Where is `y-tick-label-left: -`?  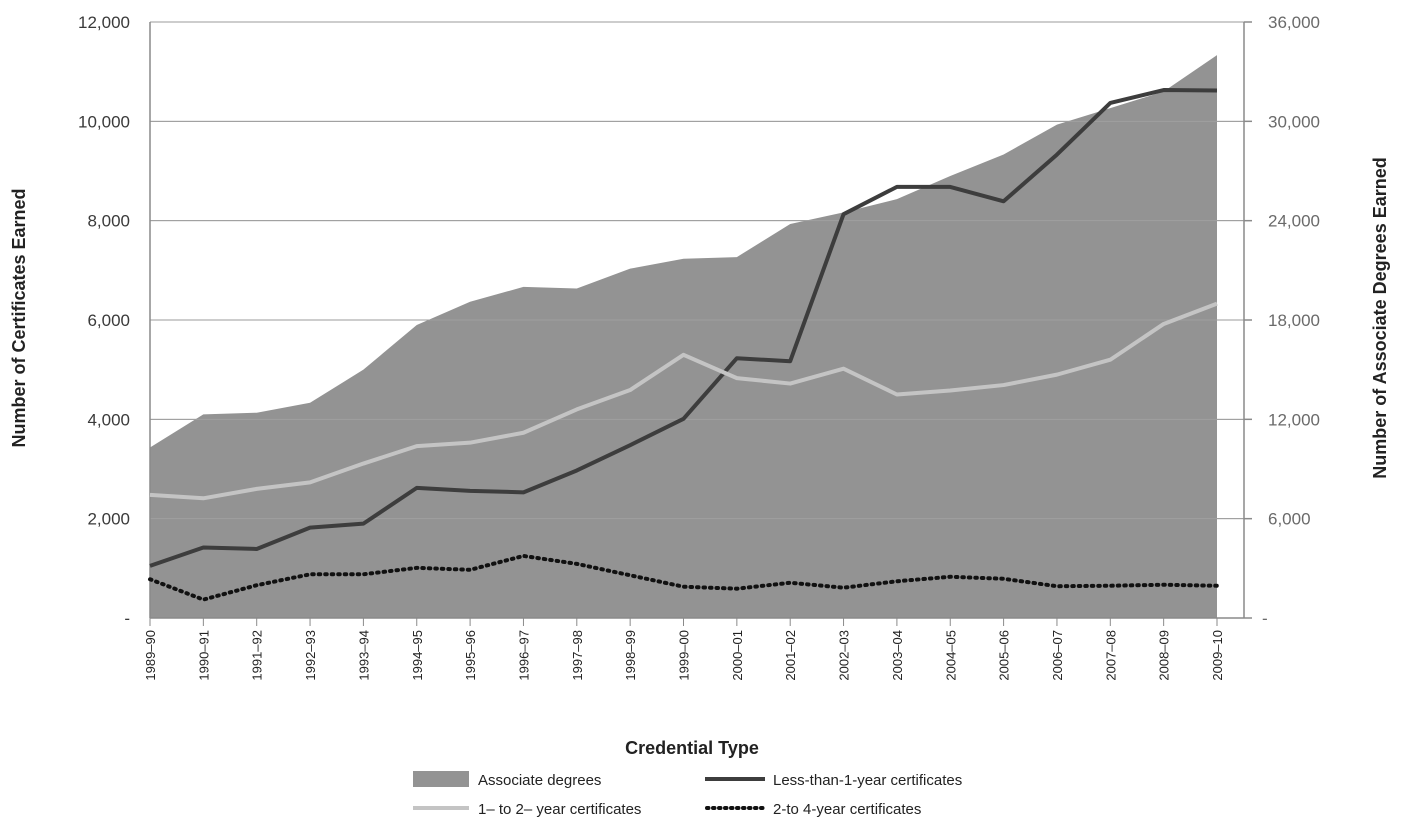 y-tick-label-left: - is located at coordinates (127, 618).